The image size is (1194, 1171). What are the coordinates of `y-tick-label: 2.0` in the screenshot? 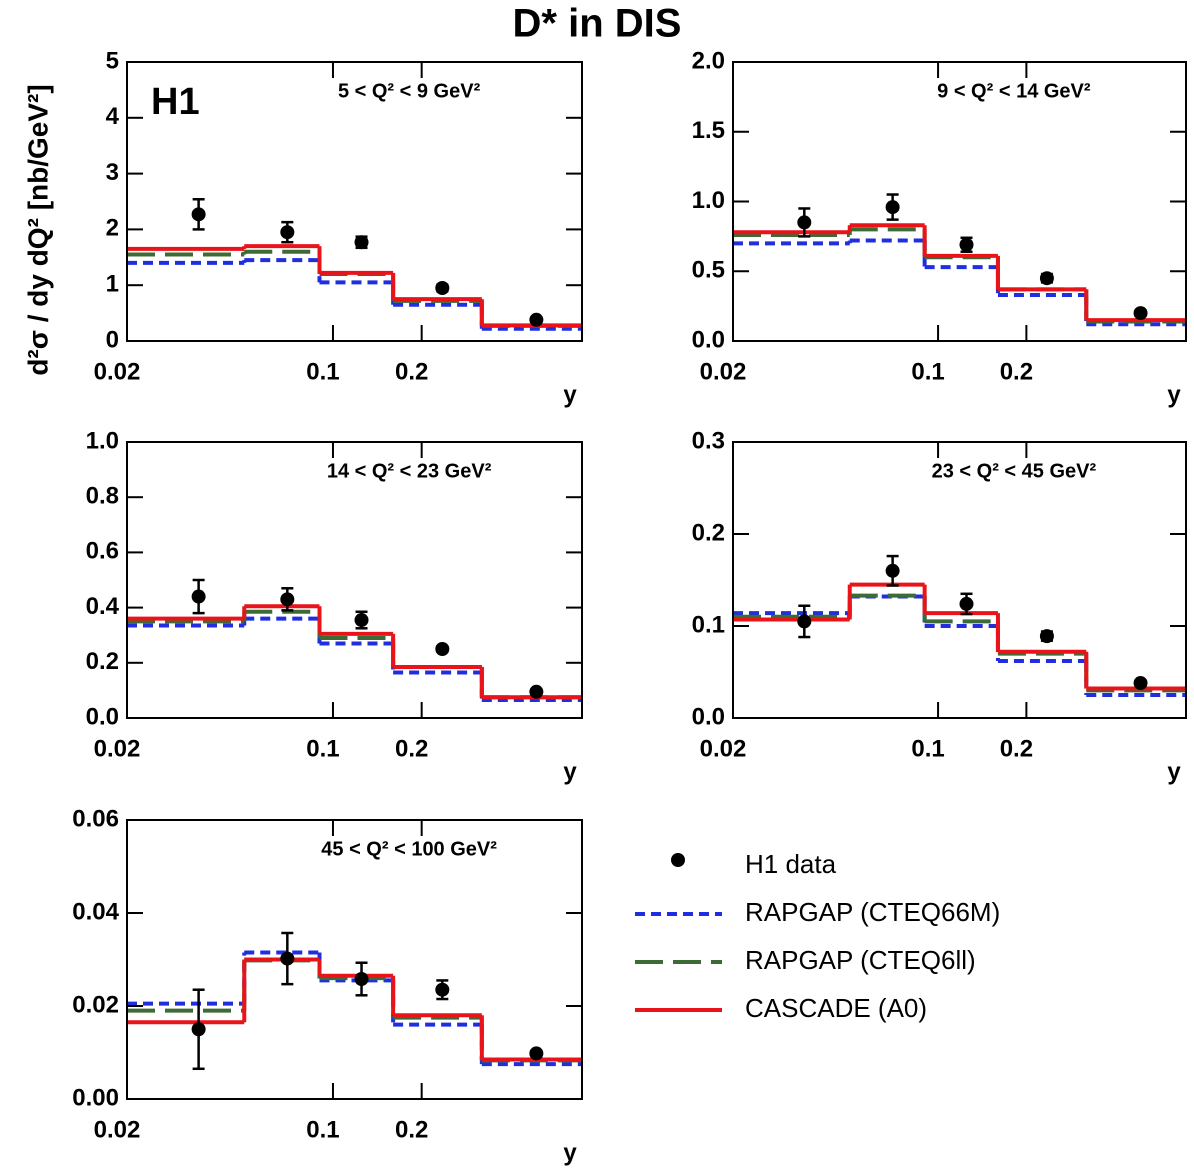 It's located at (708, 60).